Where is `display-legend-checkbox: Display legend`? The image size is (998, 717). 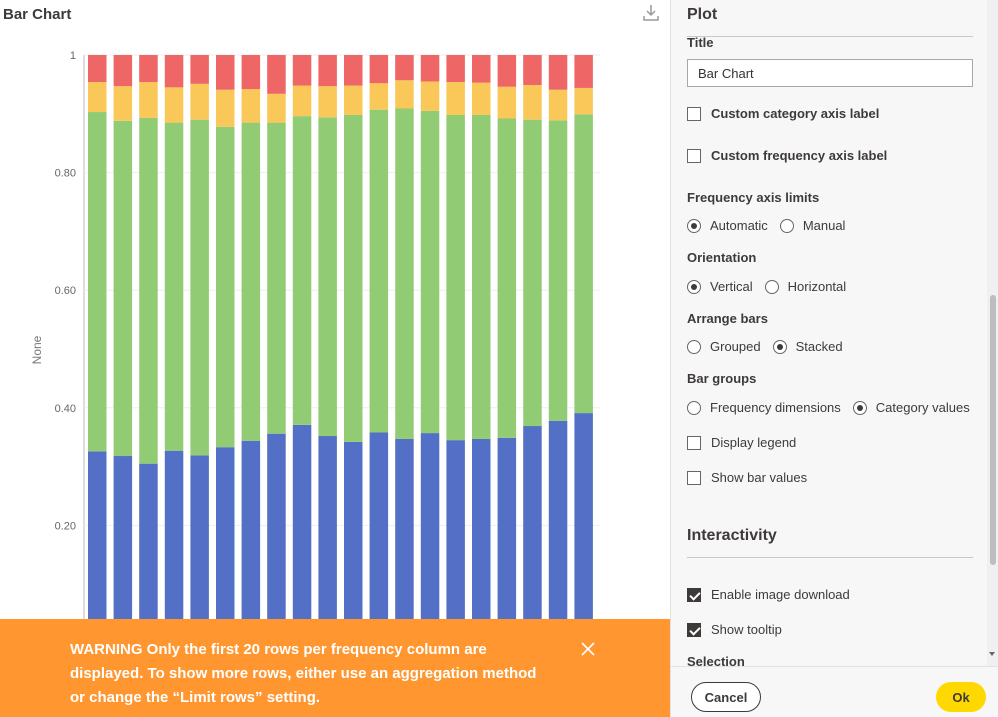
display-legend-checkbox: Display legend is located at coordinates (741, 442).